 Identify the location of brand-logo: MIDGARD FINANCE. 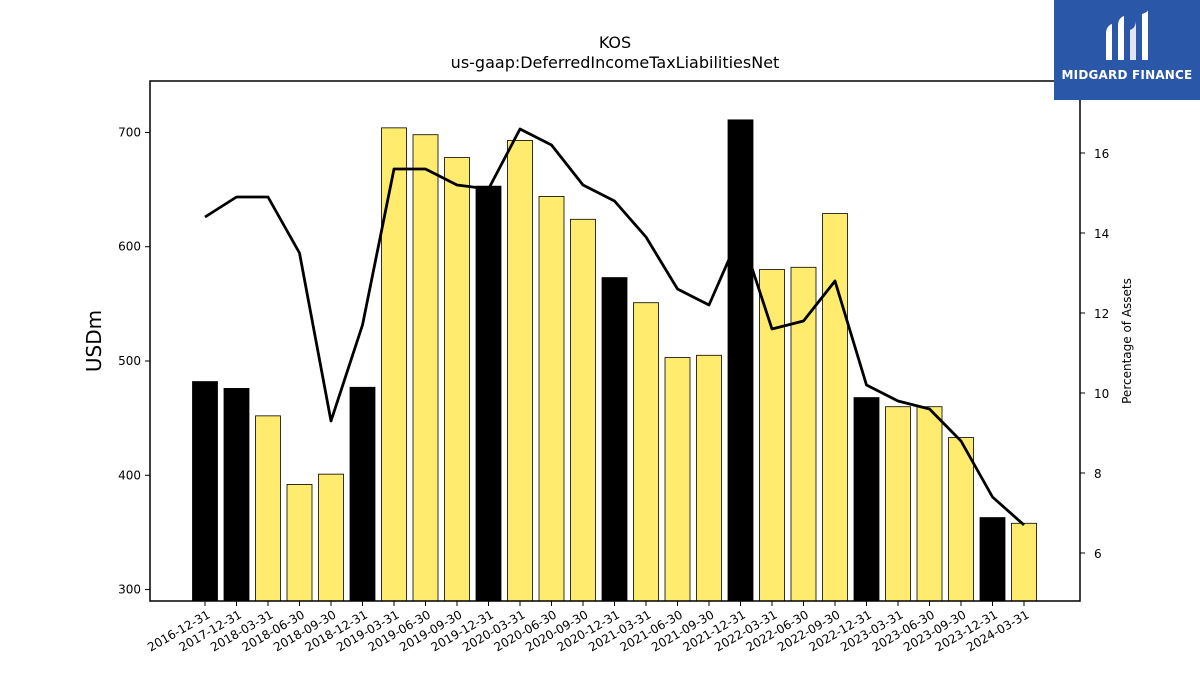
(1127, 50).